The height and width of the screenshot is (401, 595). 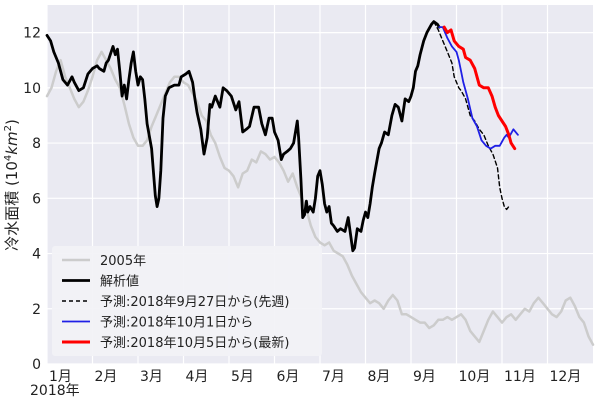 I want to click on year-label: 2018年, so click(x=55, y=391).